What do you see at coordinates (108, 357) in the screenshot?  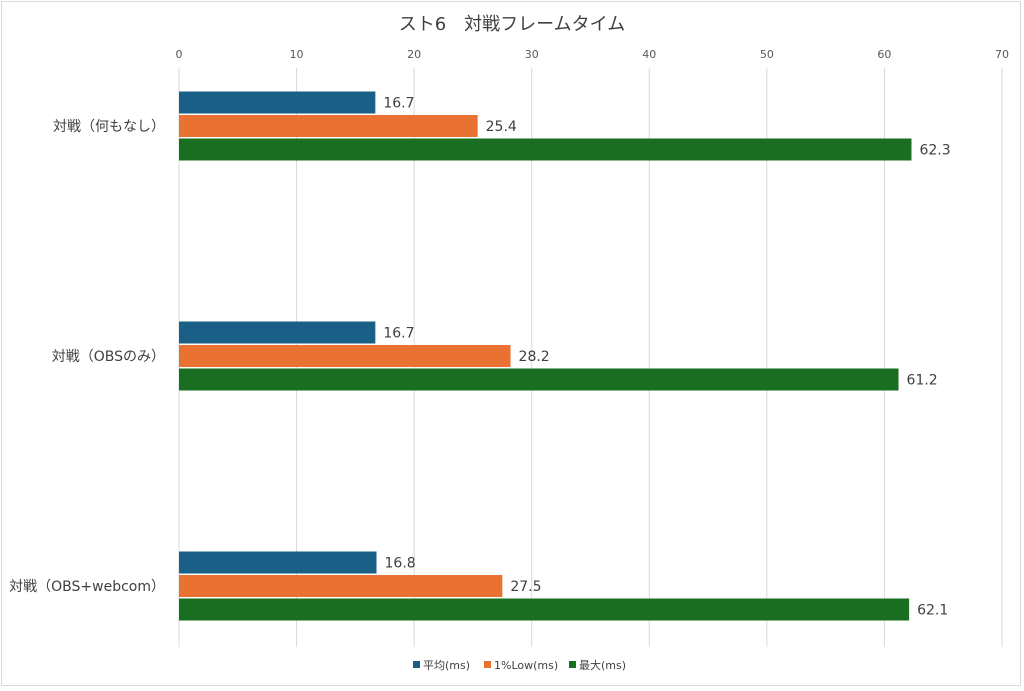 I see `category-label: 対戦（OBSのみ）` at bounding box center [108, 357].